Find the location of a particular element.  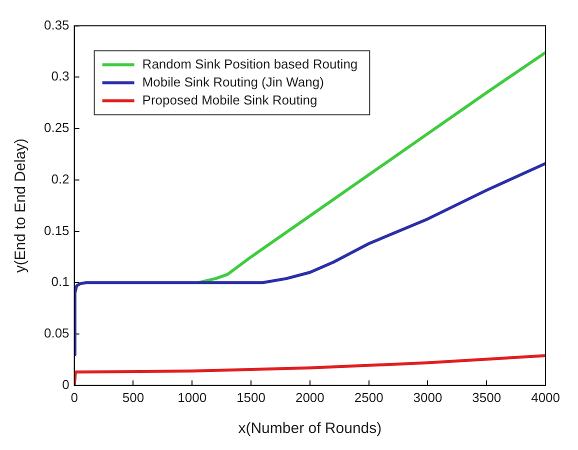

y-tick-label: 0.2 is located at coordinates (60, 178).